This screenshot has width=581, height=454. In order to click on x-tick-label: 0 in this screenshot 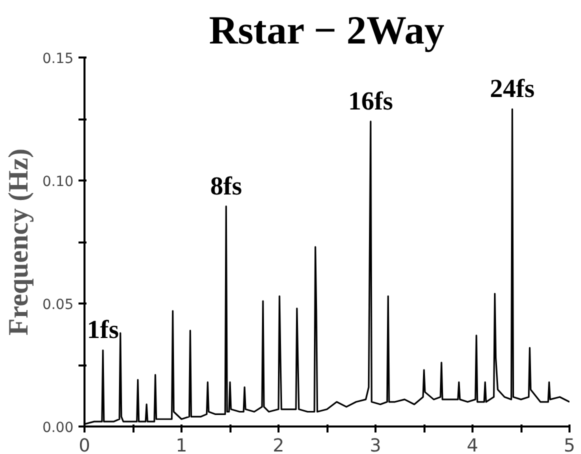, I will do `click(84, 445)`.